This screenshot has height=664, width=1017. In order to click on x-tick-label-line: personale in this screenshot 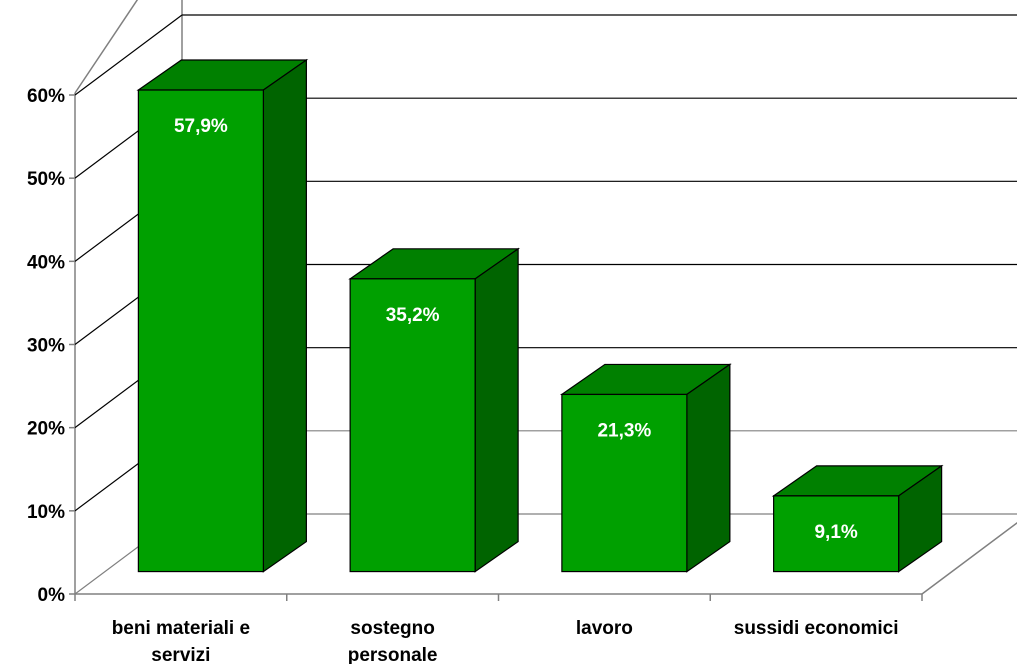, I will do `click(393, 654)`.